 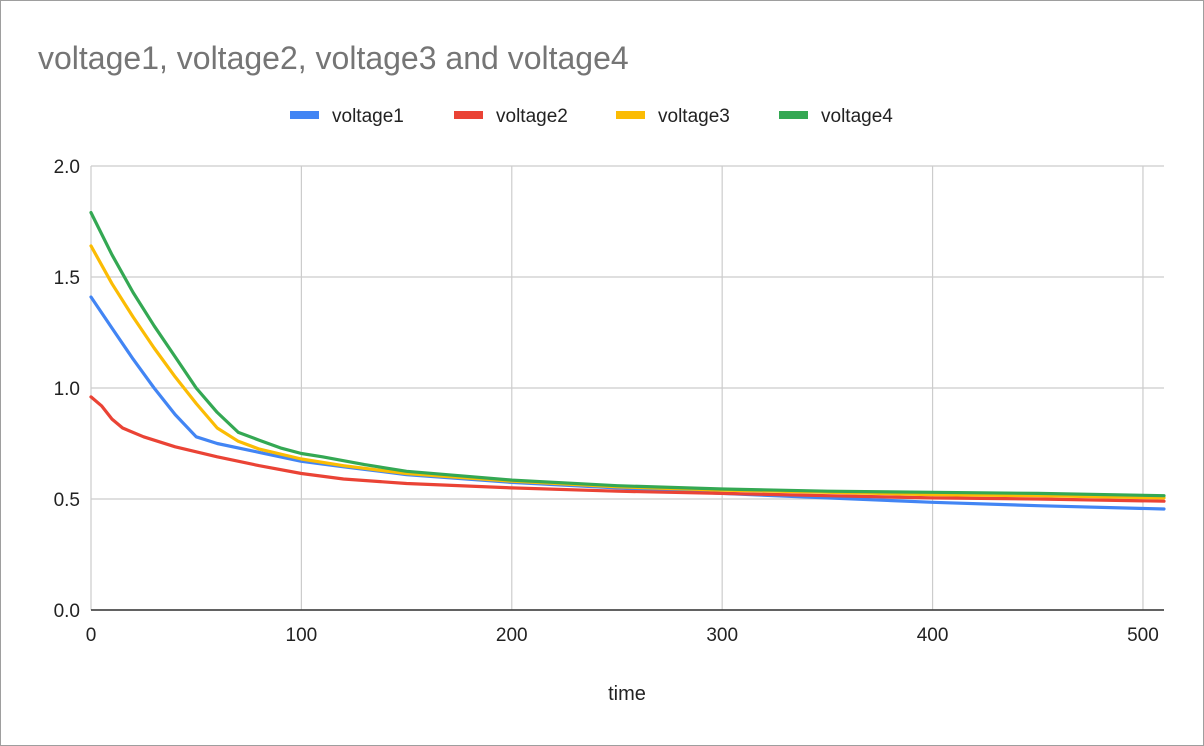 What do you see at coordinates (857, 116) in the screenshot?
I see `legend-label-voltage4: voltage4` at bounding box center [857, 116].